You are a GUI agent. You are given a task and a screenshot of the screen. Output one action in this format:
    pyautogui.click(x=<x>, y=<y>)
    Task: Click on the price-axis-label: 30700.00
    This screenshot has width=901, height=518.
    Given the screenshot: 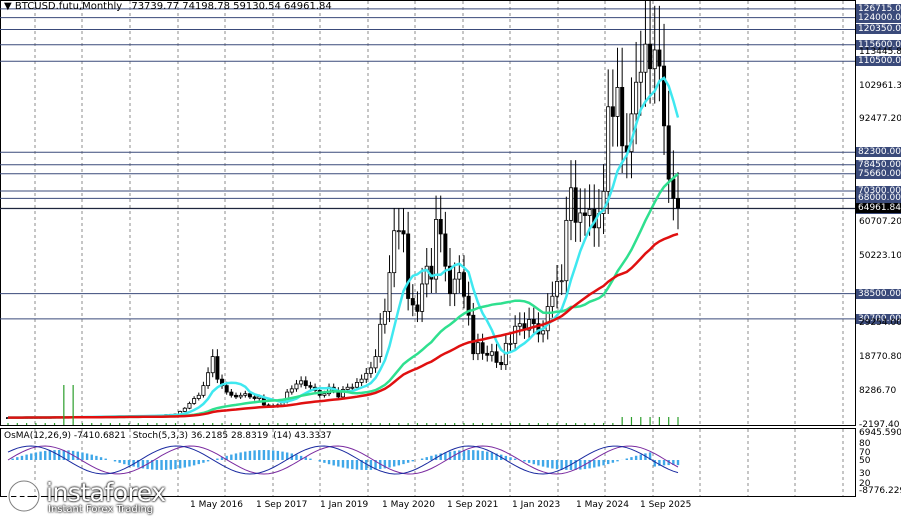 What is the action you would take?
    pyautogui.click(x=878, y=318)
    